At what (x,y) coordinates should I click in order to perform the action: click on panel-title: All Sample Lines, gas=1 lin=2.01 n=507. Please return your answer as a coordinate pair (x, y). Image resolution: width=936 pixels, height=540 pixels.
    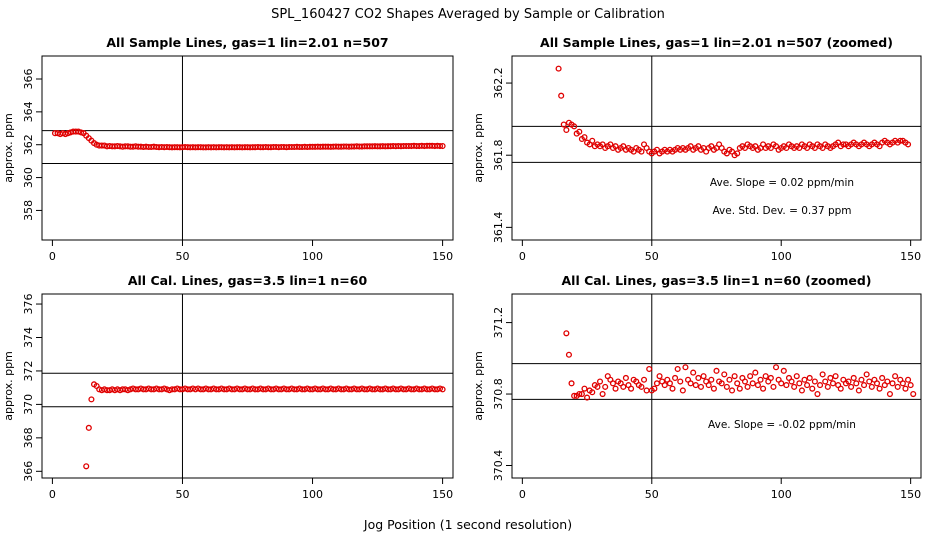
    Looking at the image, I should click on (247, 42).